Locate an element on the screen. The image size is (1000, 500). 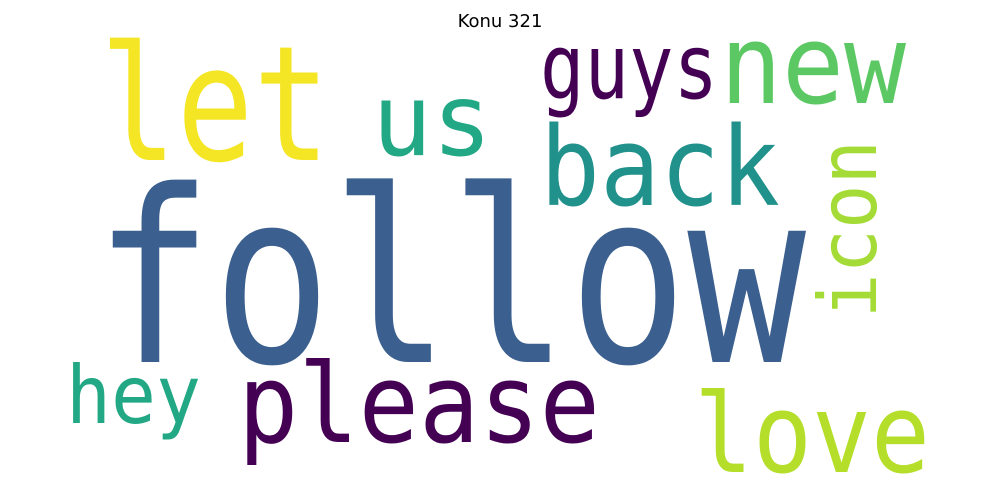
word-icon: icon is located at coordinates (848, 229).